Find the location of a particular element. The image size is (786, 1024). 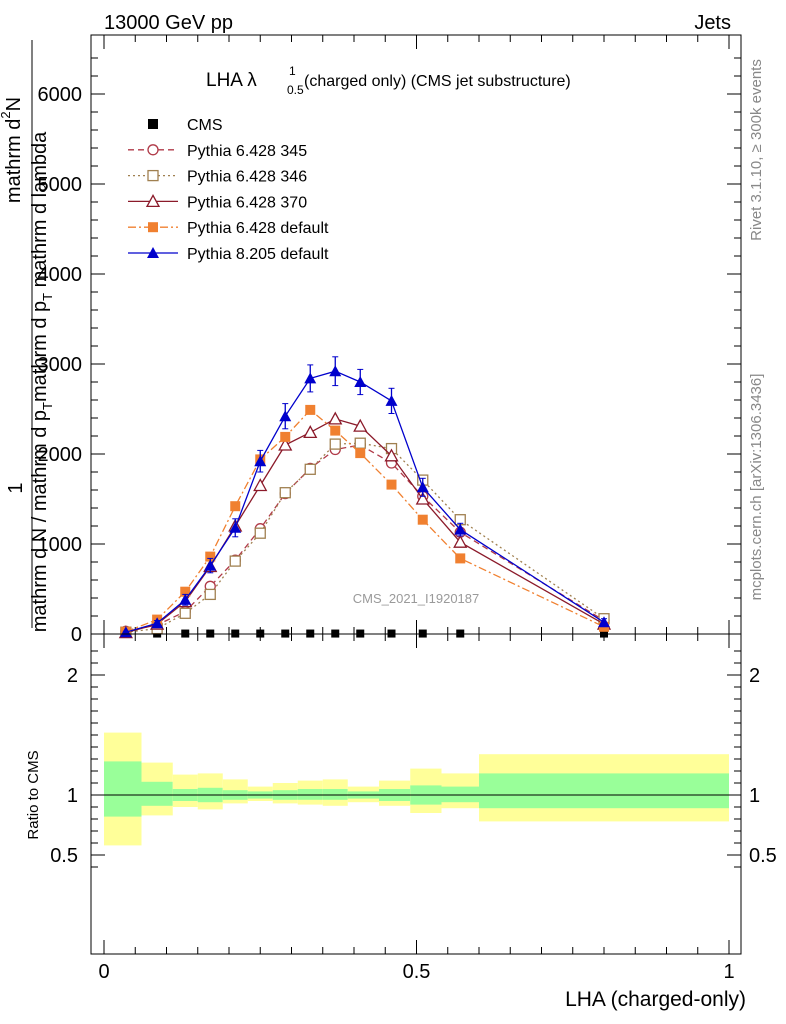

legend-entry-4: Pythia 6.428 default is located at coordinates (228, 228).